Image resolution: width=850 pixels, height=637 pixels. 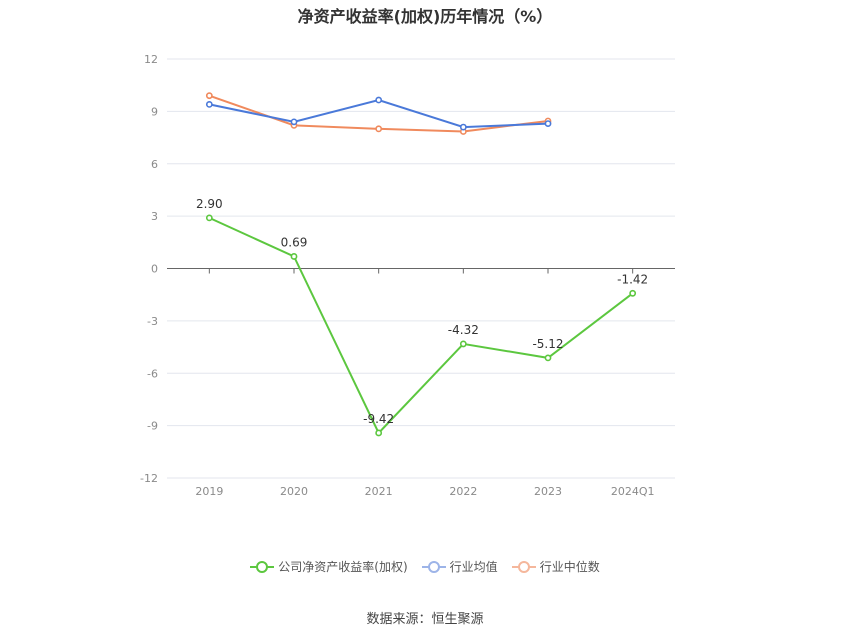 What do you see at coordinates (632, 279) in the screenshot?
I see `data-label: -1.42` at bounding box center [632, 279].